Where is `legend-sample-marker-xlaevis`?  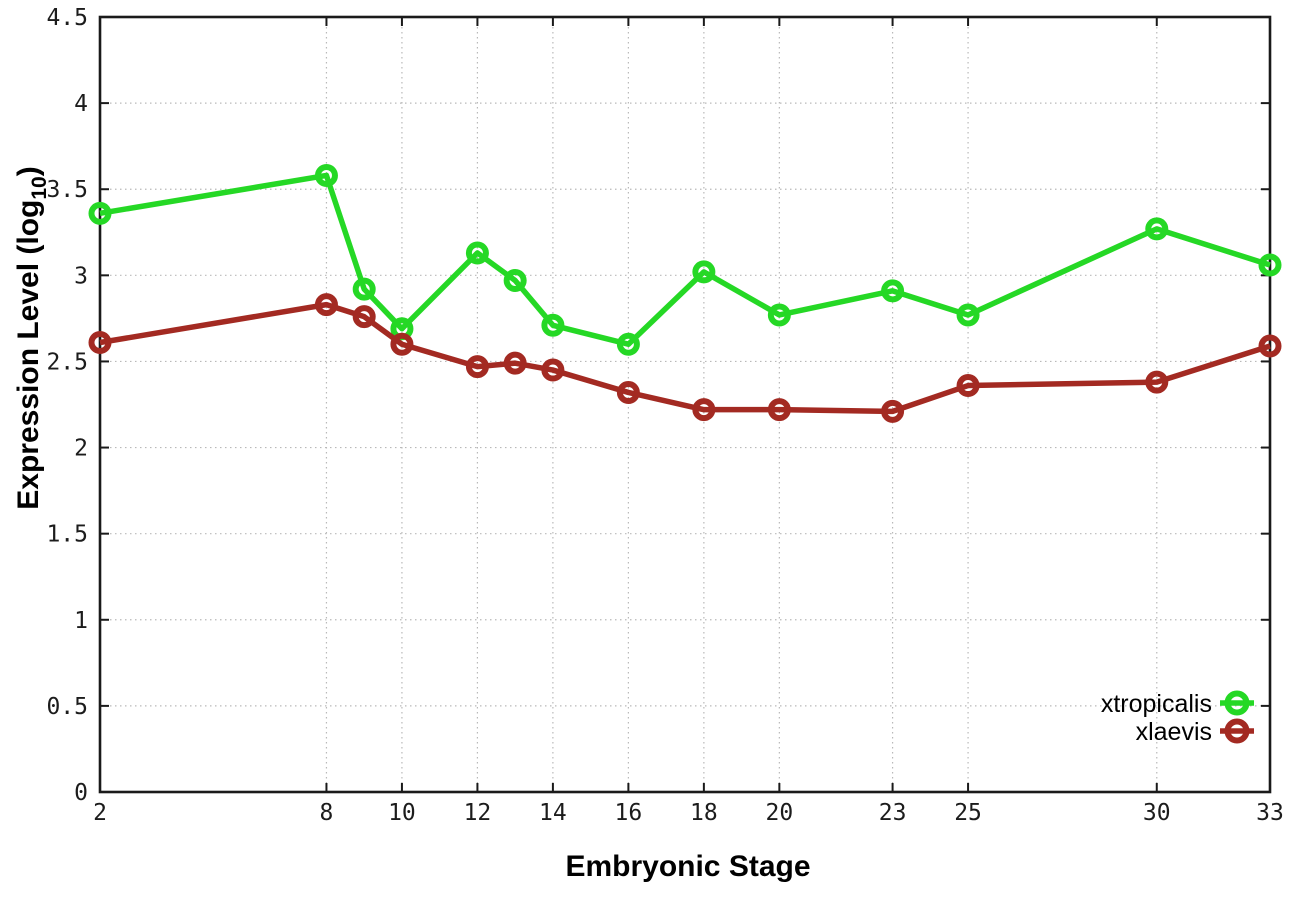 legend-sample-marker-xlaevis is located at coordinates (1237, 731).